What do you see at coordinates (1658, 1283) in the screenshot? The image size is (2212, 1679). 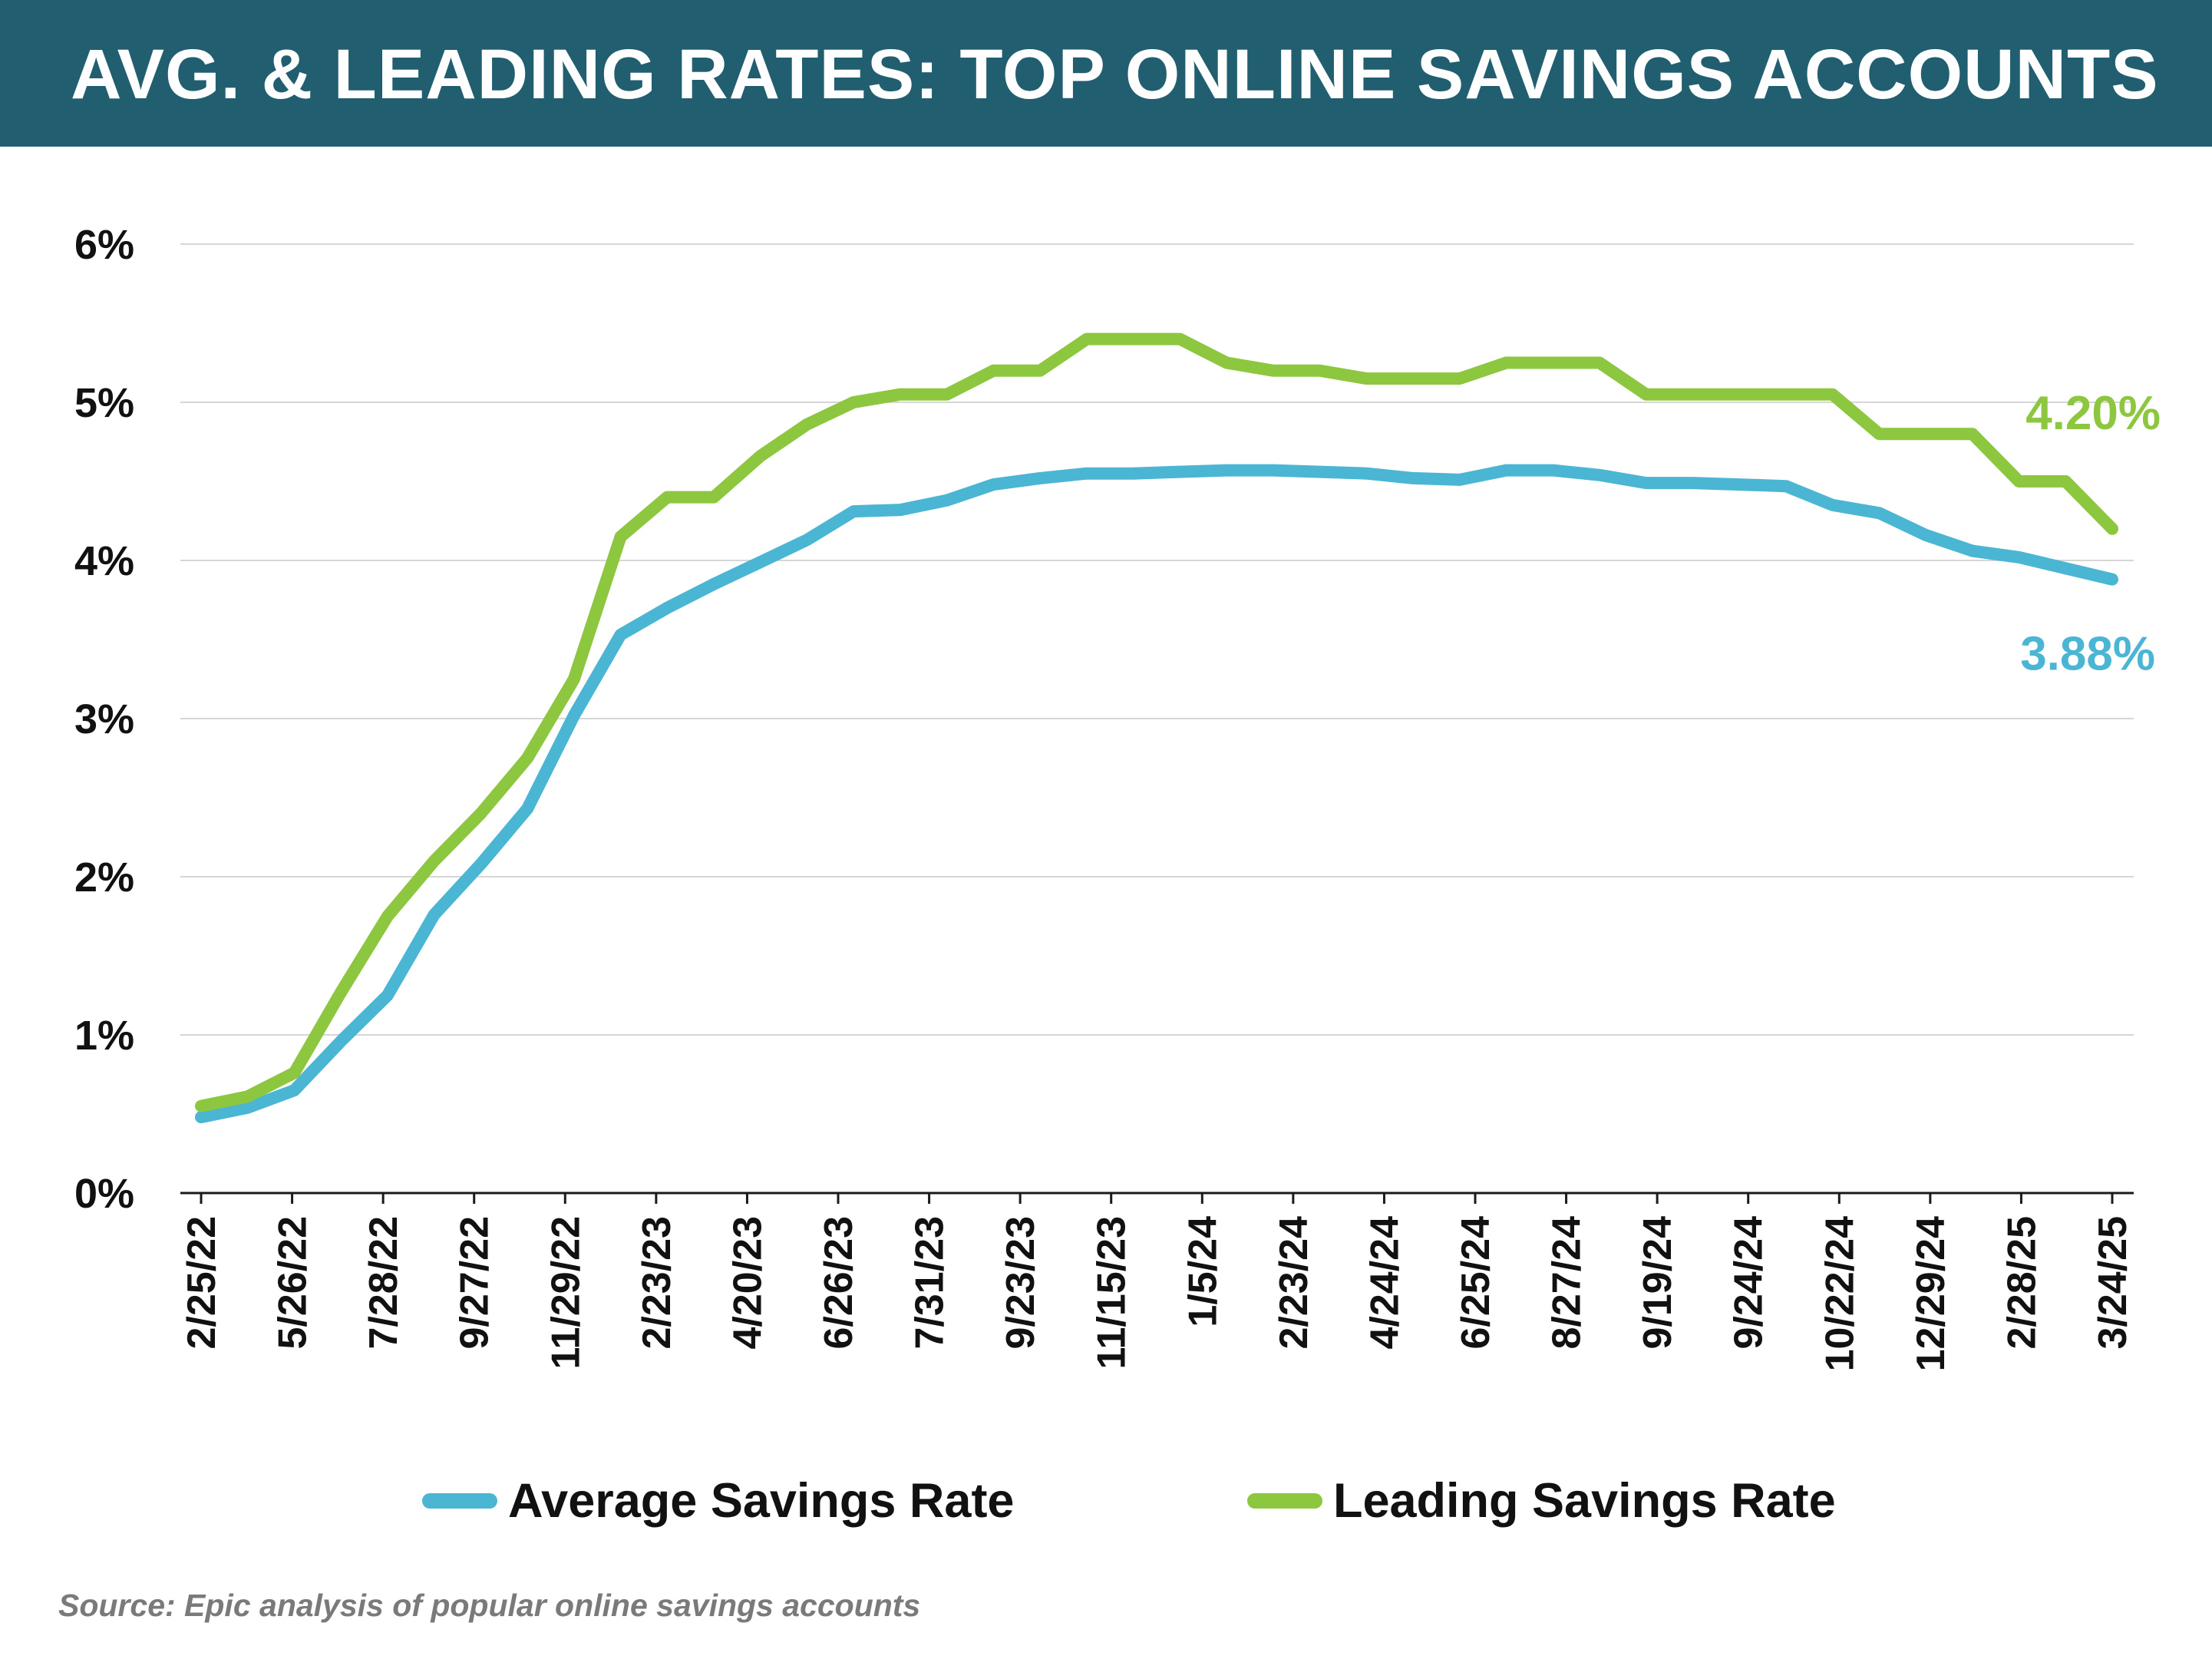 I see `x-tick-label: 9/19/24` at bounding box center [1658, 1283].